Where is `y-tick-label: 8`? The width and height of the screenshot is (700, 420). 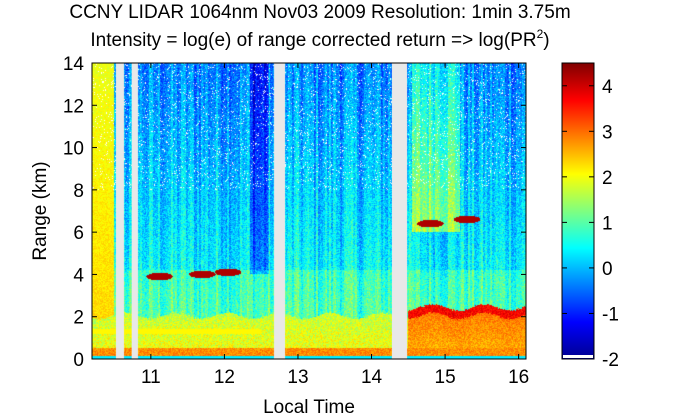 y-tick-label: 8 is located at coordinates (78, 191).